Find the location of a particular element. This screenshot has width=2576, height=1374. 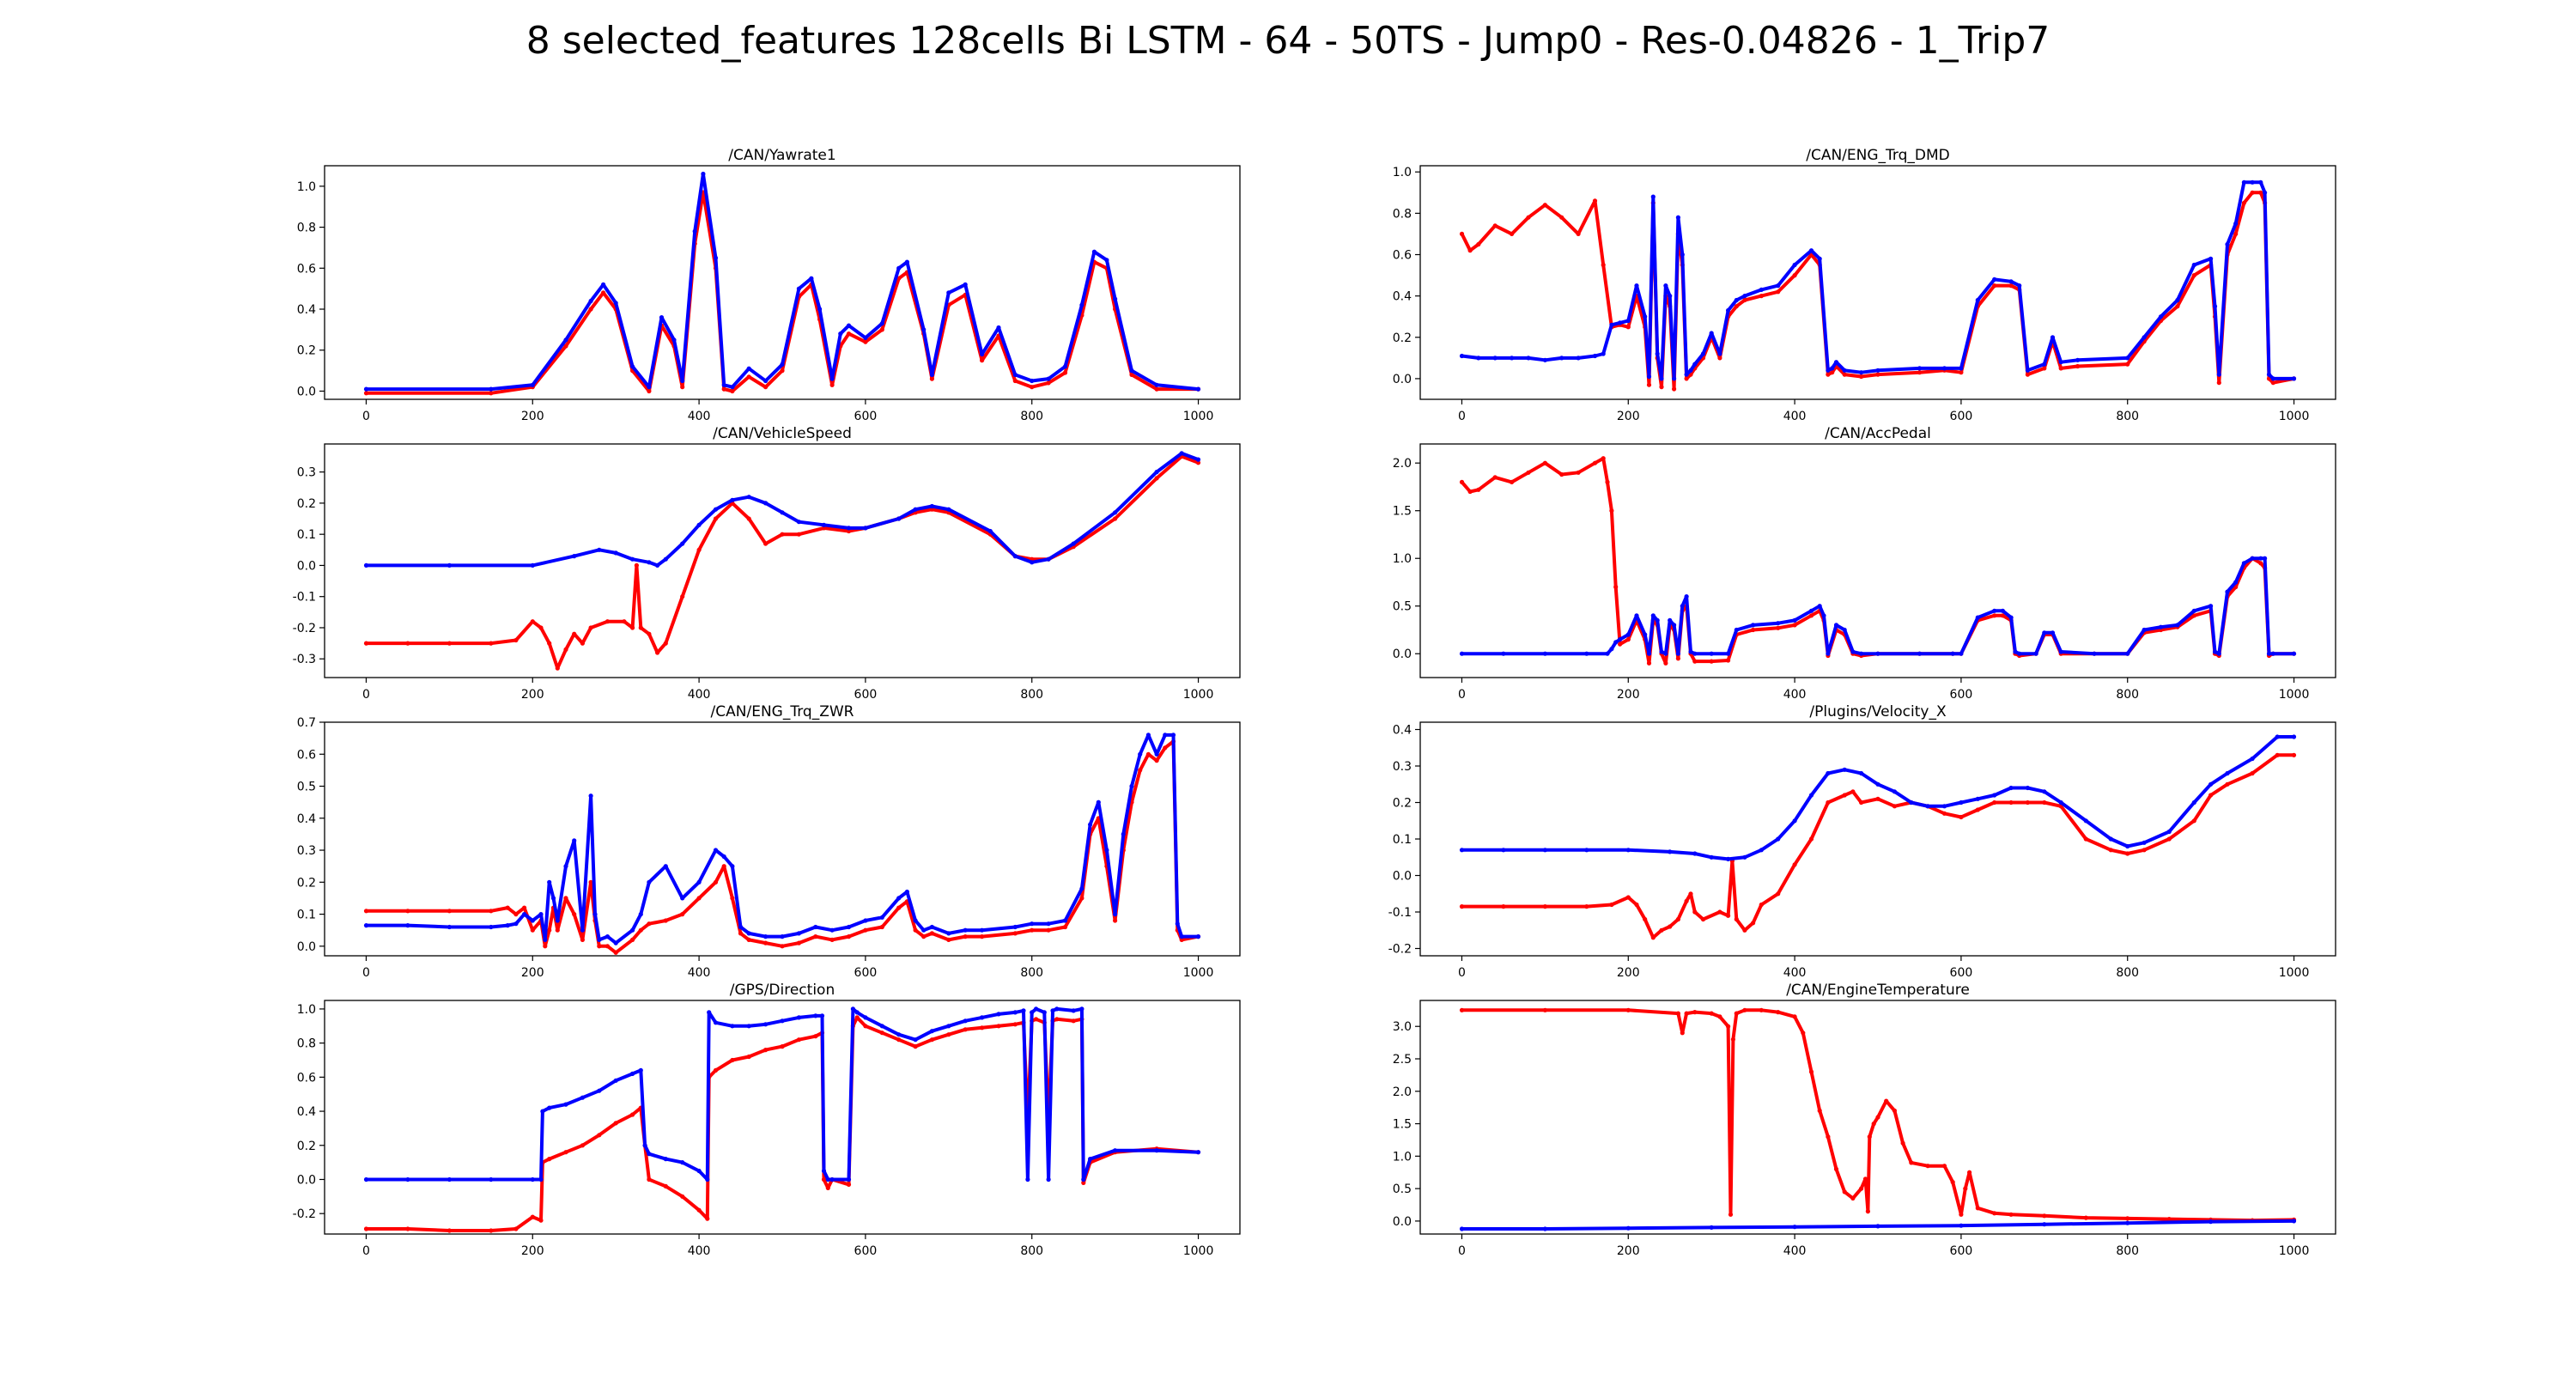

y-tick-label: 1.0 is located at coordinates (306, 1010).